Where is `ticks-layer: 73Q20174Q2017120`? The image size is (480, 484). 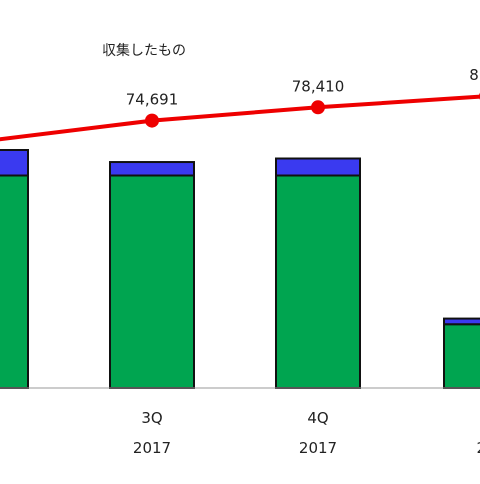
ticks-layer: 73Q20174Q2017120 is located at coordinates (306, 433).